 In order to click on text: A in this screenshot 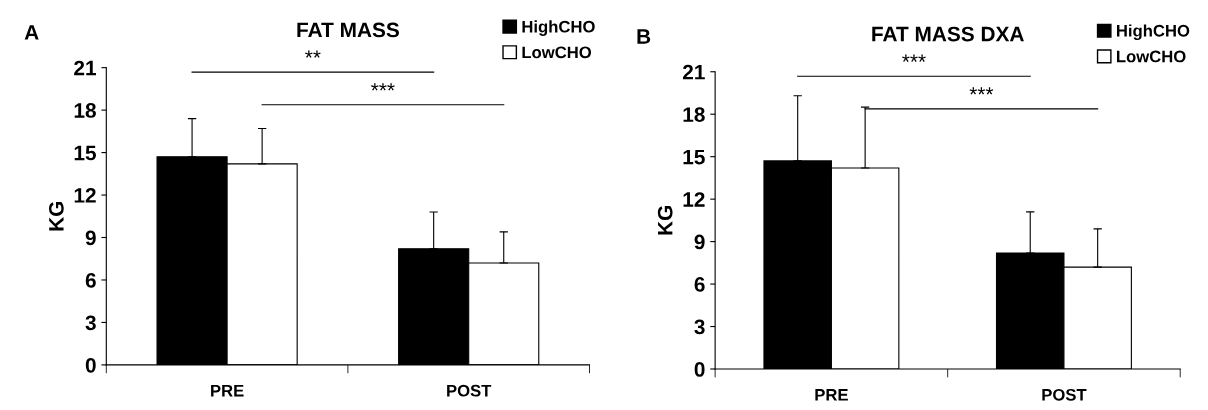, I will do `click(31, 32)`.